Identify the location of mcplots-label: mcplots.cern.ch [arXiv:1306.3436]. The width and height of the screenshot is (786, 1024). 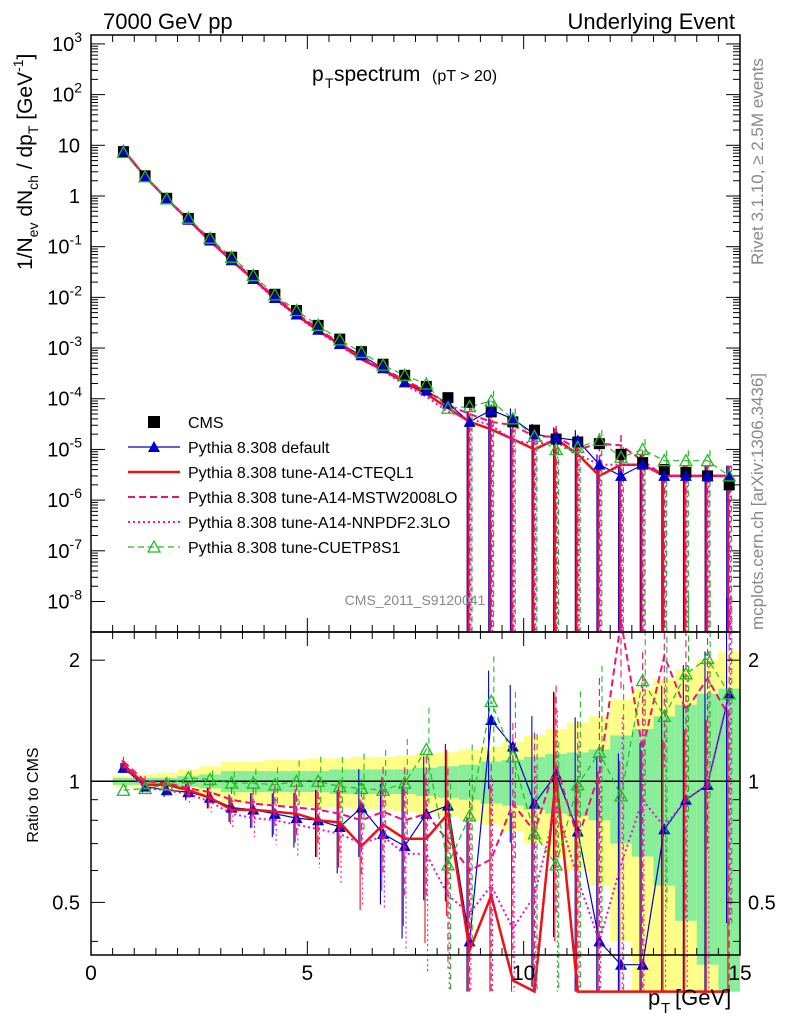
(757, 501).